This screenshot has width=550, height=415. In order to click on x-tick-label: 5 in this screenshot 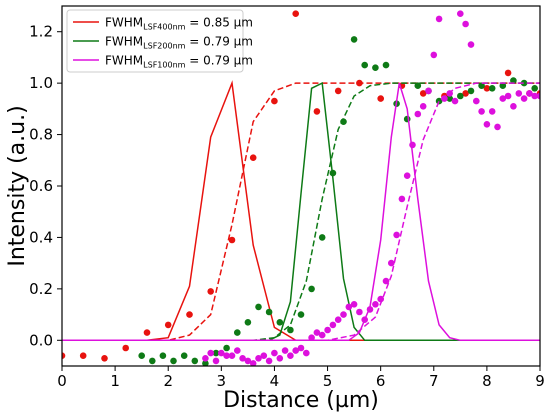, I will do `click(328, 381)`.